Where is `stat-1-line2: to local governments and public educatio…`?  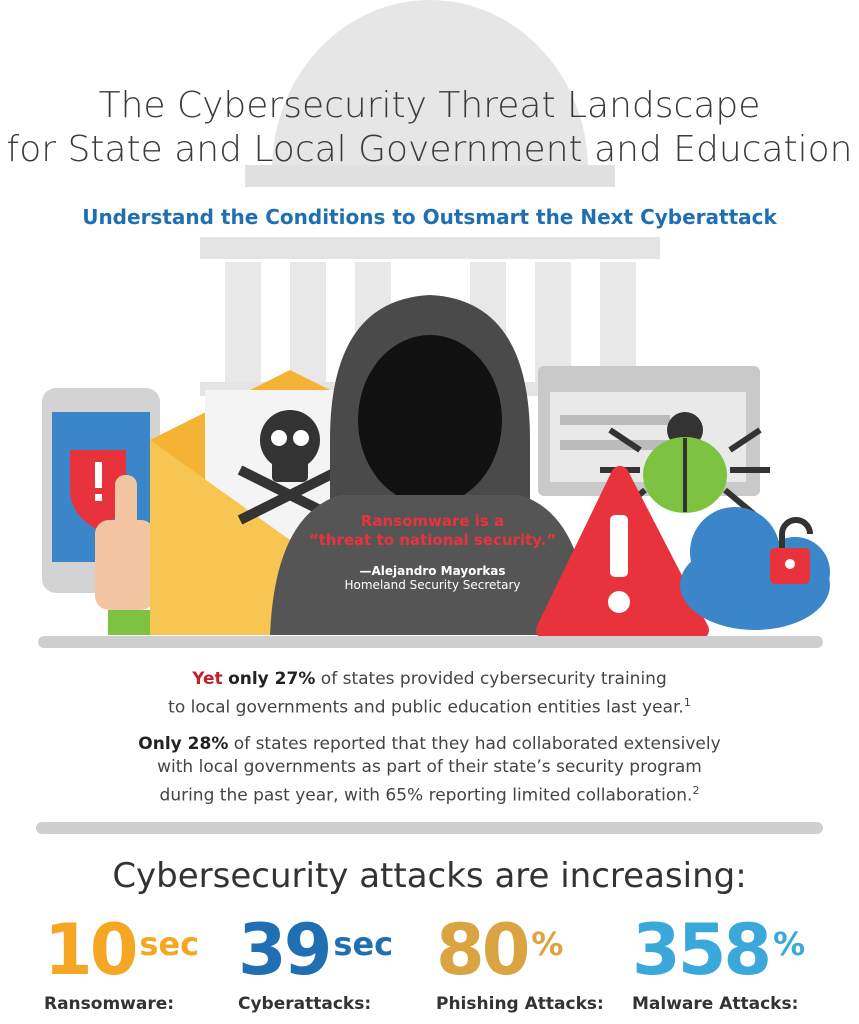 stat-1-line2: to local governments and public educatio… is located at coordinates (426, 707).